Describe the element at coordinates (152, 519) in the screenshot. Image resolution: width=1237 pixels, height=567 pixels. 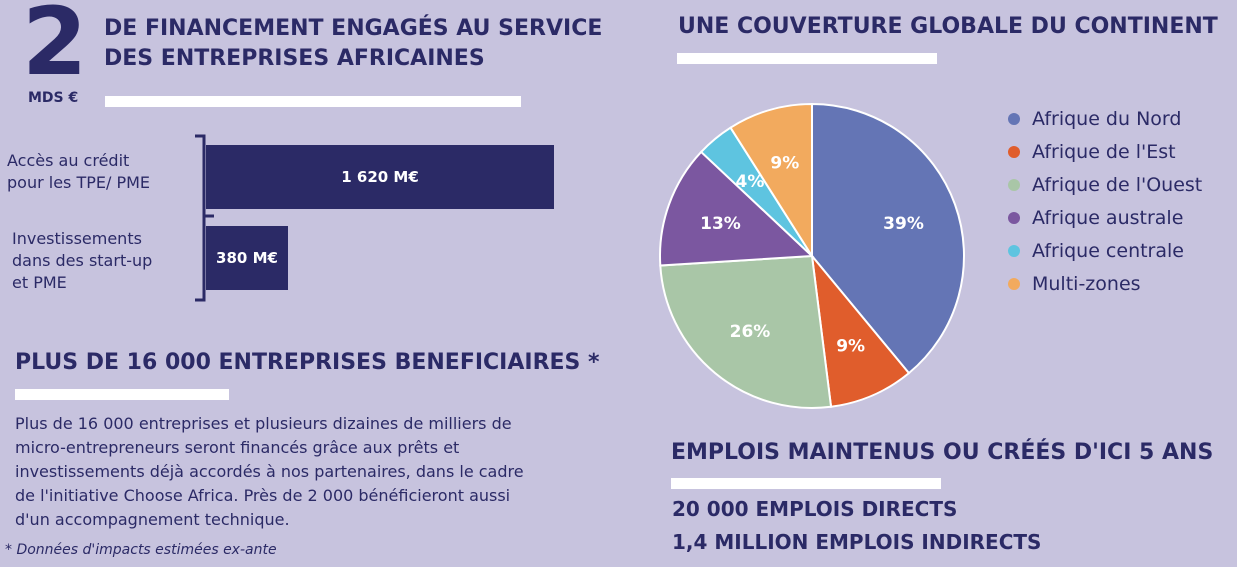
I see `para-line: d'un accompagnement technique.` at that location.